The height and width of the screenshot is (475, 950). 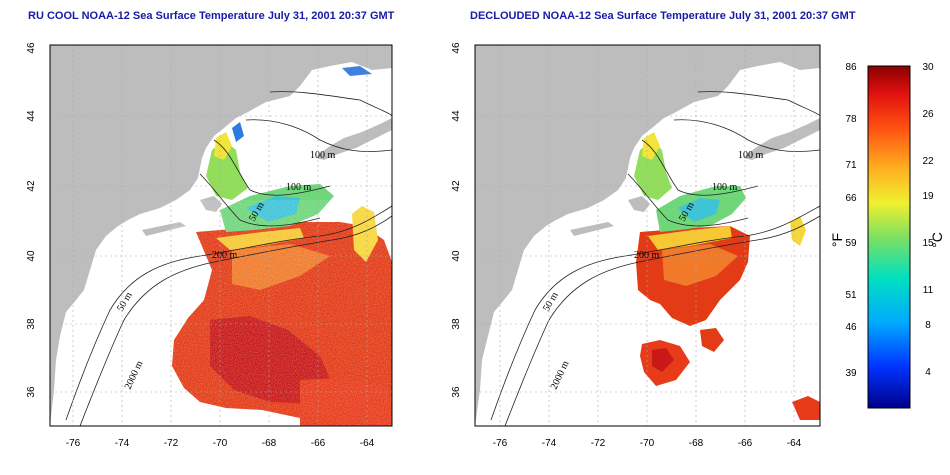 What do you see at coordinates (456, 392) in the screenshot?
I see `right-y-tick: 36` at bounding box center [456, 392].